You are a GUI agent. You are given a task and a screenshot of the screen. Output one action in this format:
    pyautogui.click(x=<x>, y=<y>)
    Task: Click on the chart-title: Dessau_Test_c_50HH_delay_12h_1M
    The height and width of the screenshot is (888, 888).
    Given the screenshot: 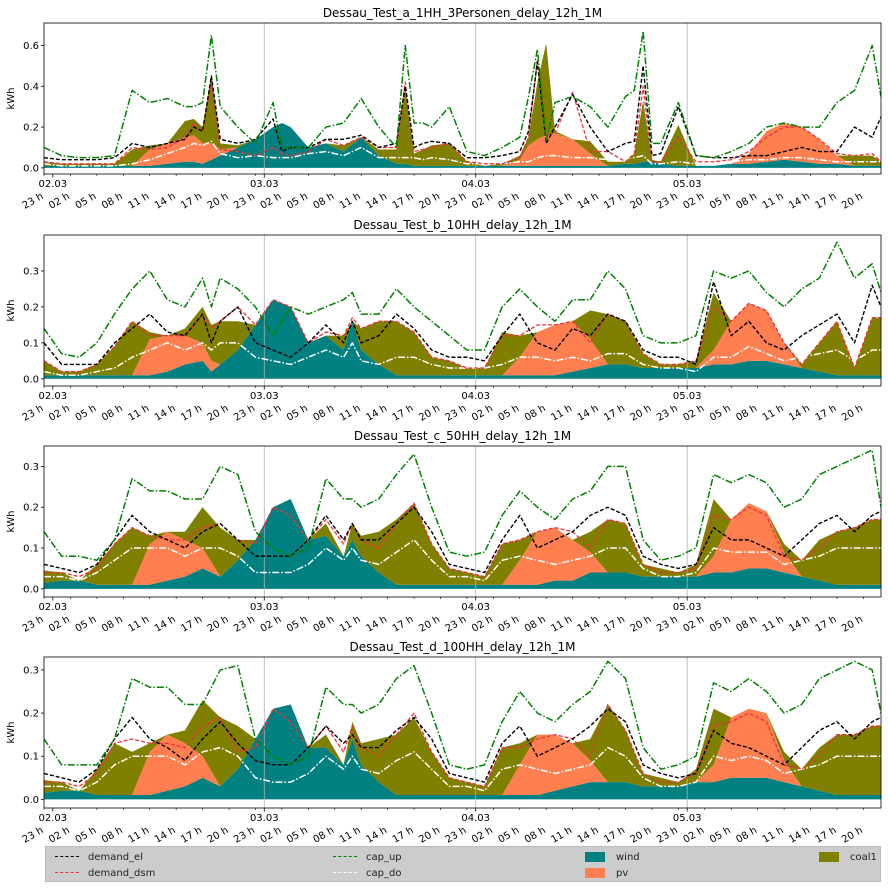 What is the action you would take?
    pyautogui.click(x=462, y=436)
    